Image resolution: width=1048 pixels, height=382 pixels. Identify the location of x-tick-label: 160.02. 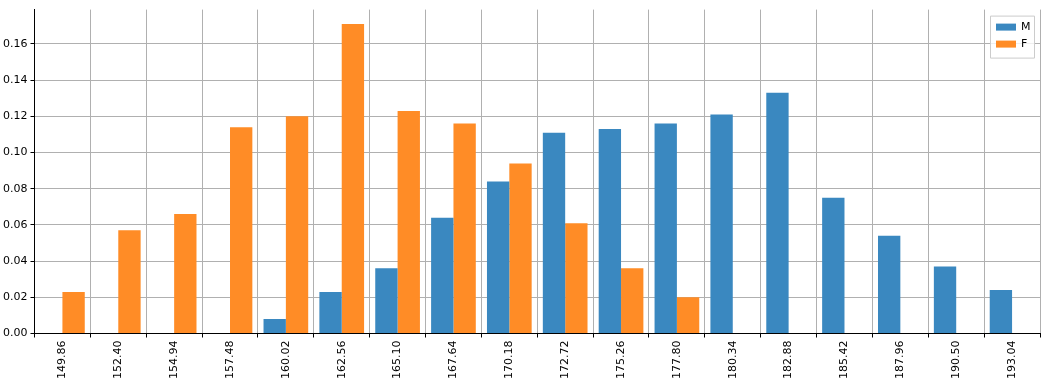
(285, 360).